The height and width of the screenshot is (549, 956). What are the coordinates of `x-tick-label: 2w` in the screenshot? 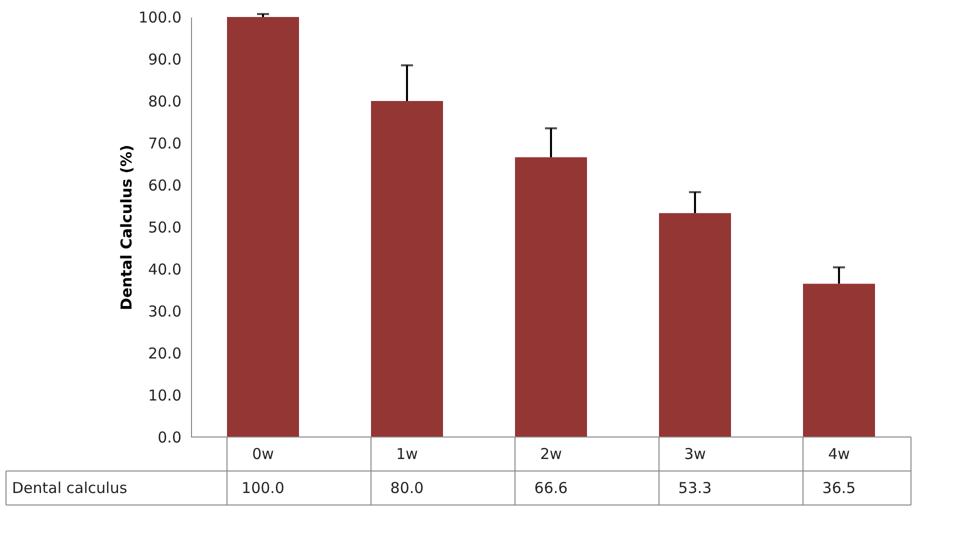 It's located at (551, 454).